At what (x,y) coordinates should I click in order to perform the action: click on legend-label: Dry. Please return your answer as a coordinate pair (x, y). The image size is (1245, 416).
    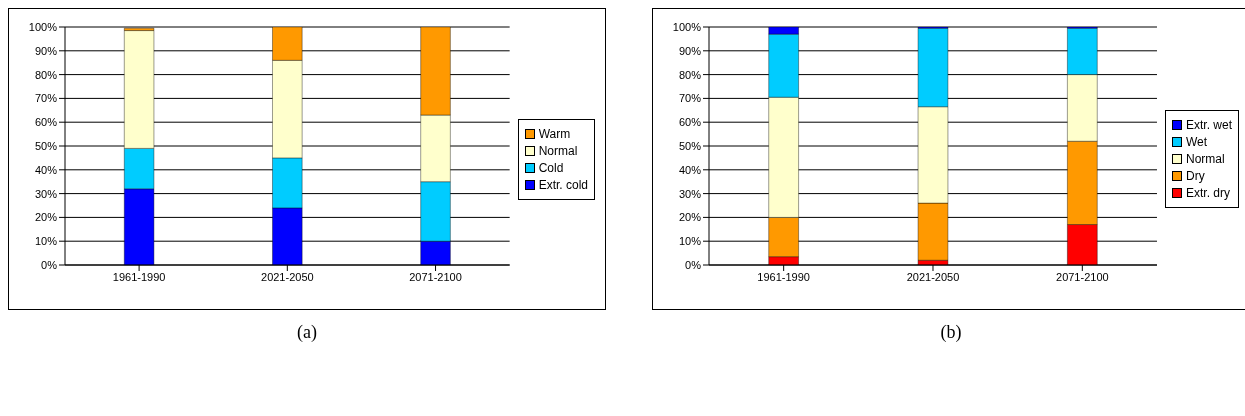
    Looking at the image, I should click on (1195, 176).